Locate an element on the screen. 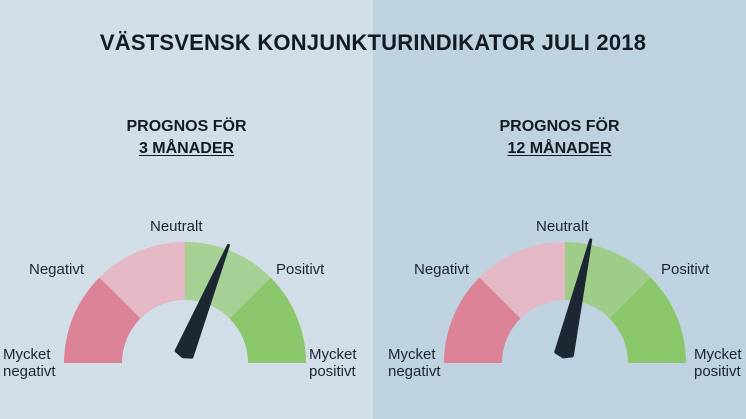 The image size is (746, 419). gauge-heading-line2: 12 MÅNADER is located at coordinates (559, 148).